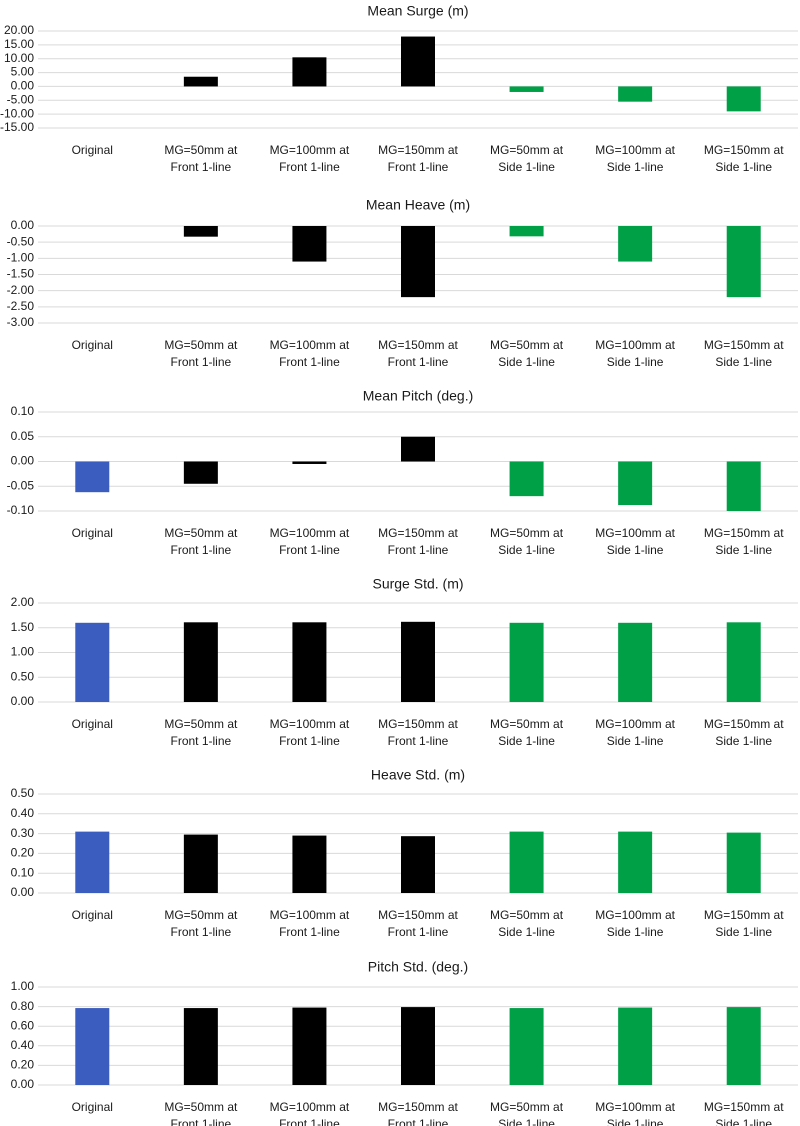 The image size is (800, 1126). I want to click on y-tick-label: 0.50, so click(23, 793).